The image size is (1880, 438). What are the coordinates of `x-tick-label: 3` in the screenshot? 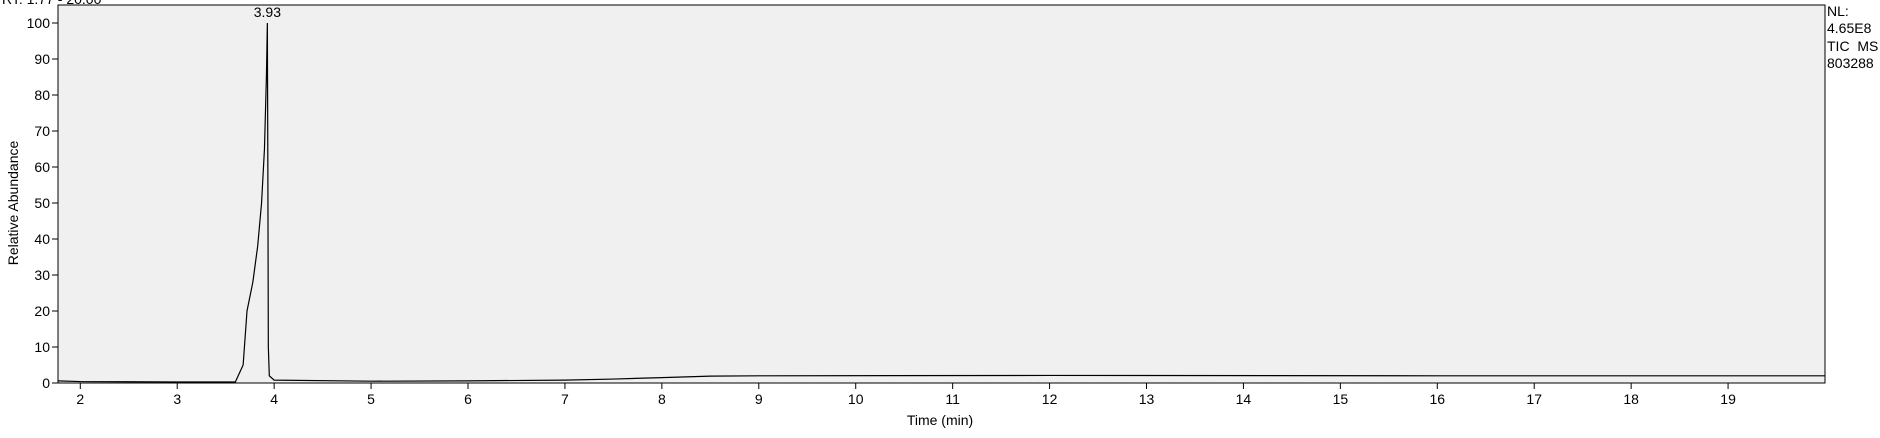 It's located at (177, 399).